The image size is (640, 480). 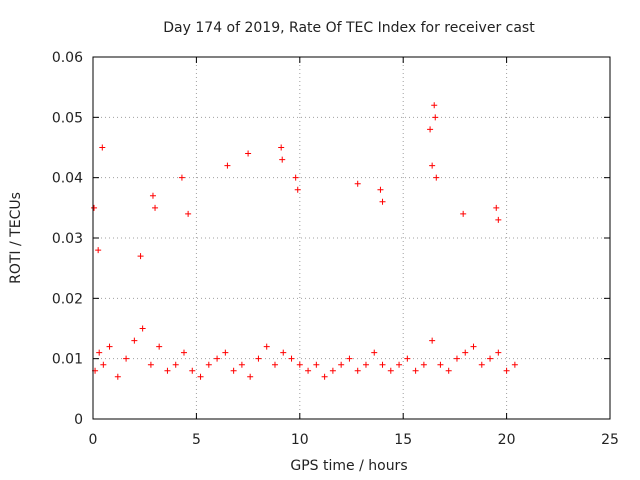 What do you see at coordinates (507, 440) in the screenshot?
I see `x-tick-label: 20` at bounding box center [507, 440].